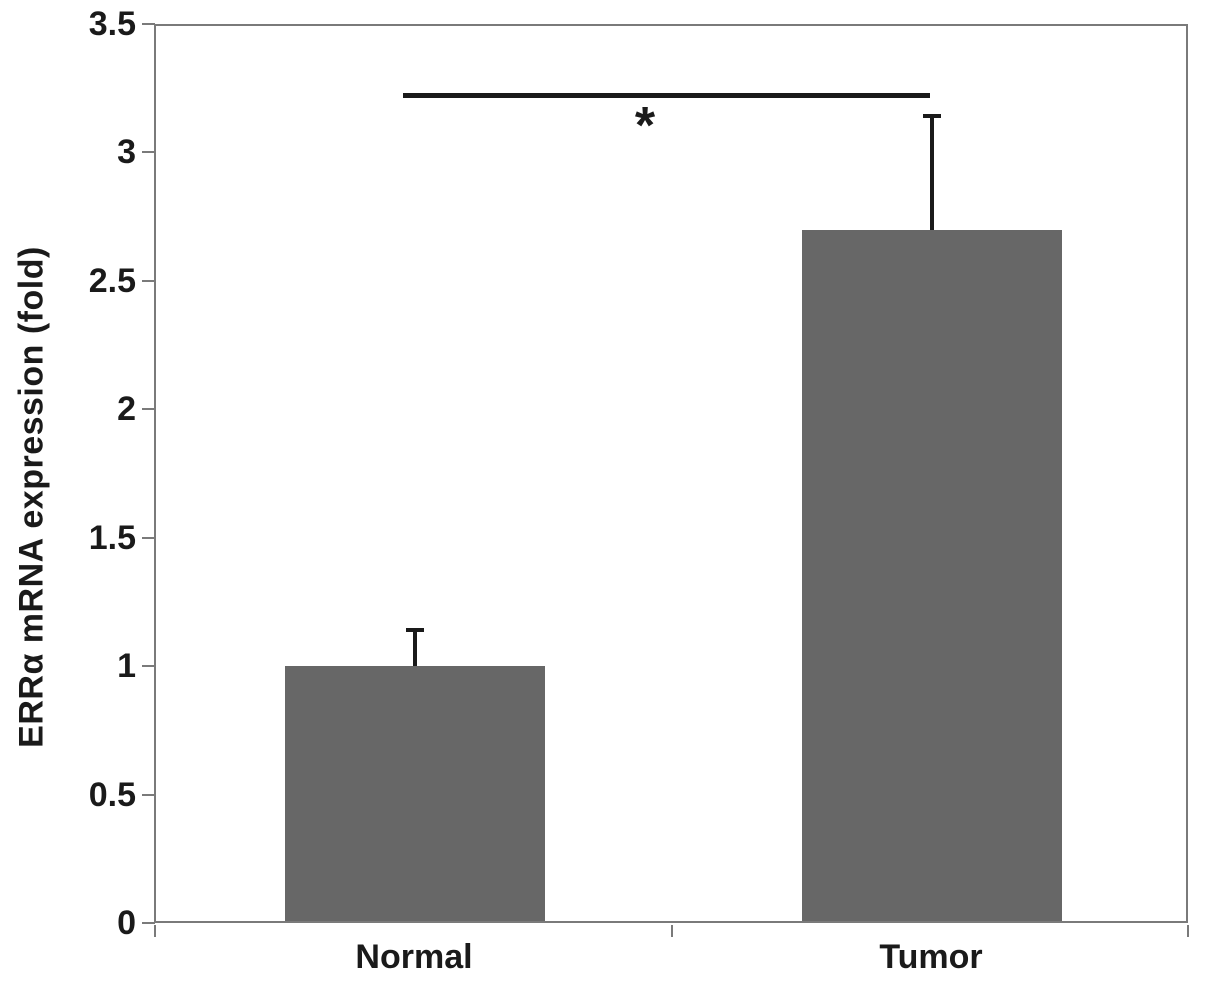 The width and height of the screenshot is (1205, 983). What do you see at coordinates (126, 666) in the screenshot?
I see `y-tick-label: 1` at bounding box center [126, 666].